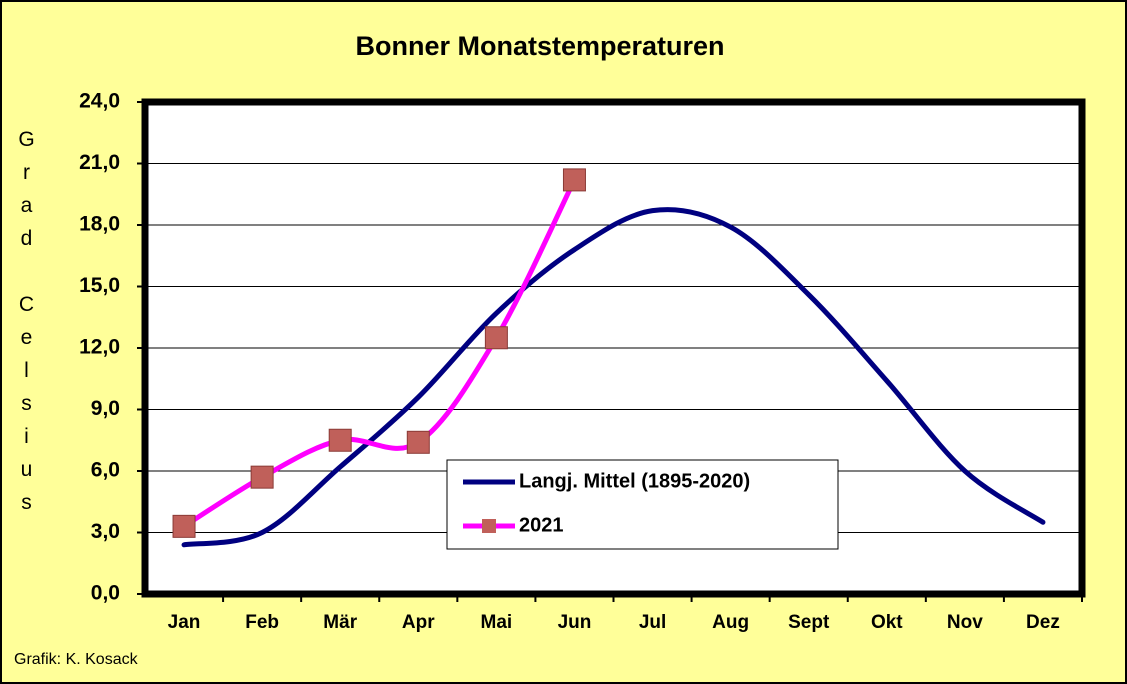 This screenshot has width=1127, height=684. I want to click on x-tick-label: Mär, so click(340, 622).